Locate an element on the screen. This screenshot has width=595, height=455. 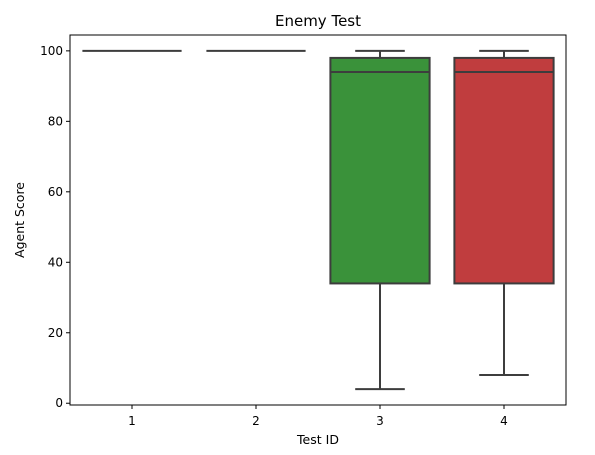
x-tick-label: 3 is located at coordinates (380, 421).